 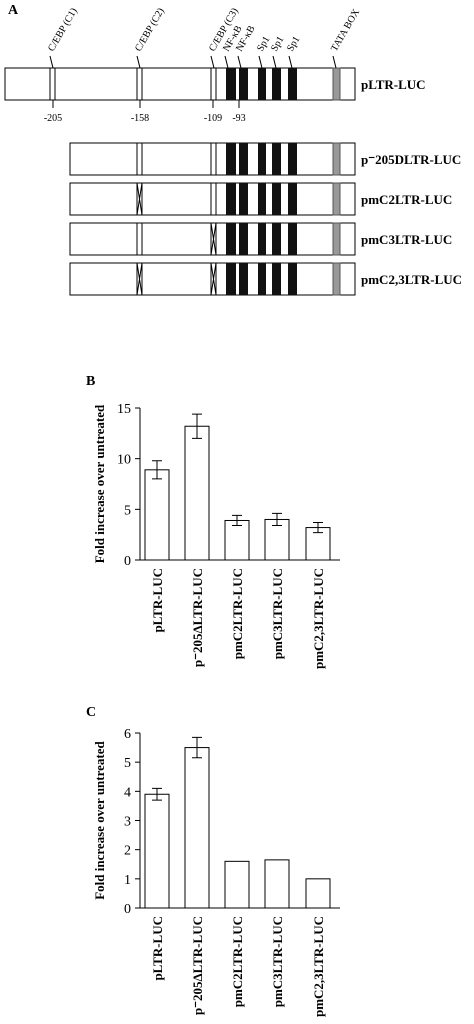 What do you see at coordinates (150, 29) in the screenshot?
I see `site-label: C/EBP (C2)` at bounding box center [150, 29].